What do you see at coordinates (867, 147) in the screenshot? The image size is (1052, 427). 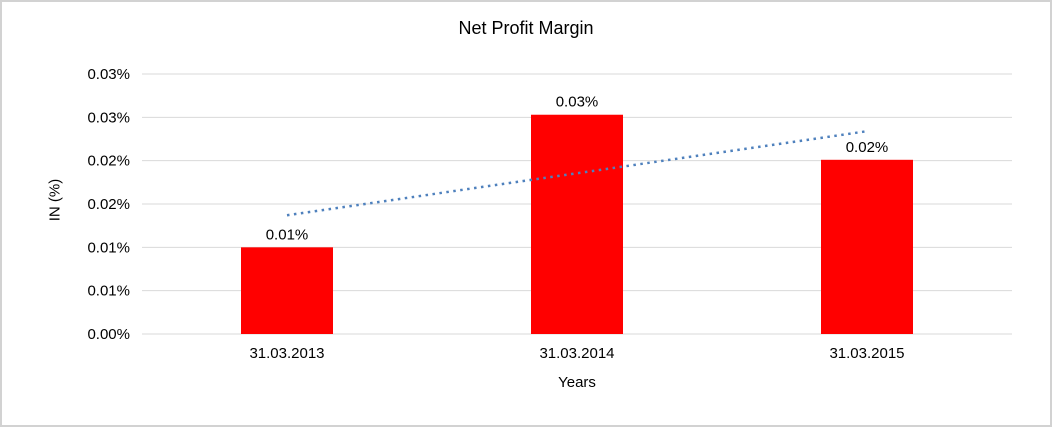 I see `bar-data-label: 0.02%` at bounding box center [867, 147].